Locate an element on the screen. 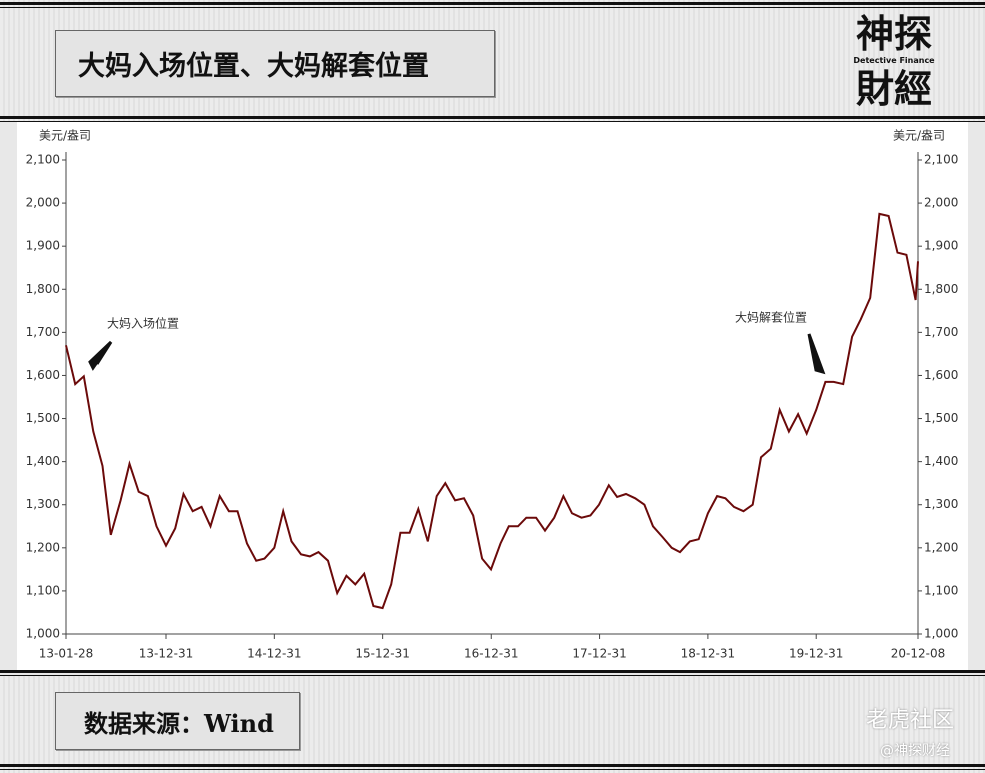 Image resolution: width=985 pixels, height=773 pixels. watermark: 老虎社区 is located at coordinates (910, 720).